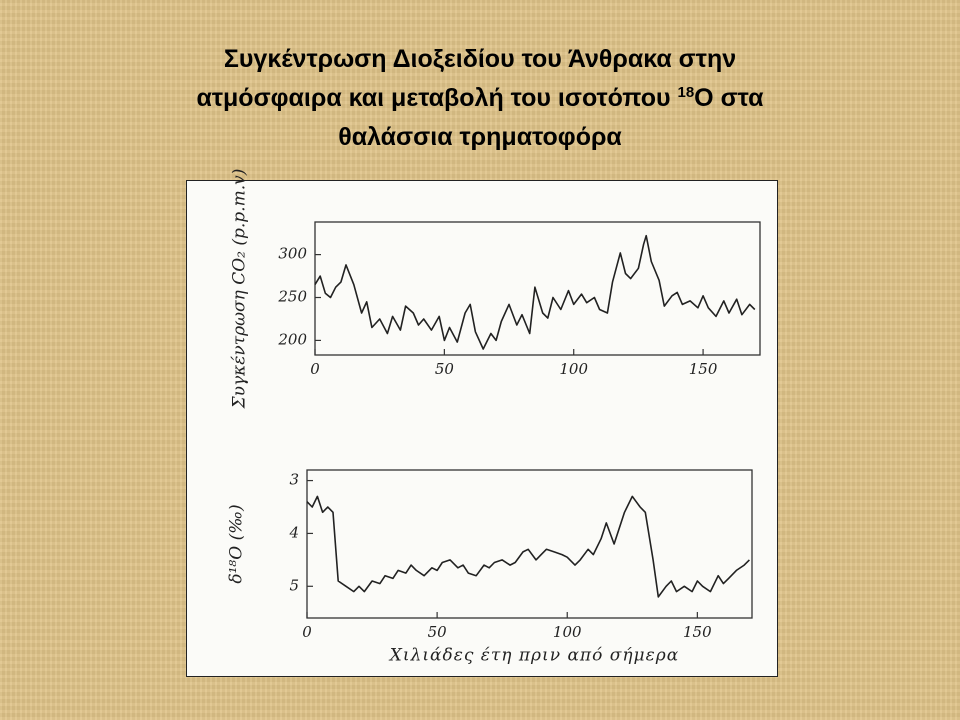 Image resolution: width=960 pixels, height=720 pixels. I want to click on x-axis-label: Χιλιάδες έτη πριν από σήμερα, so click(533, 656).